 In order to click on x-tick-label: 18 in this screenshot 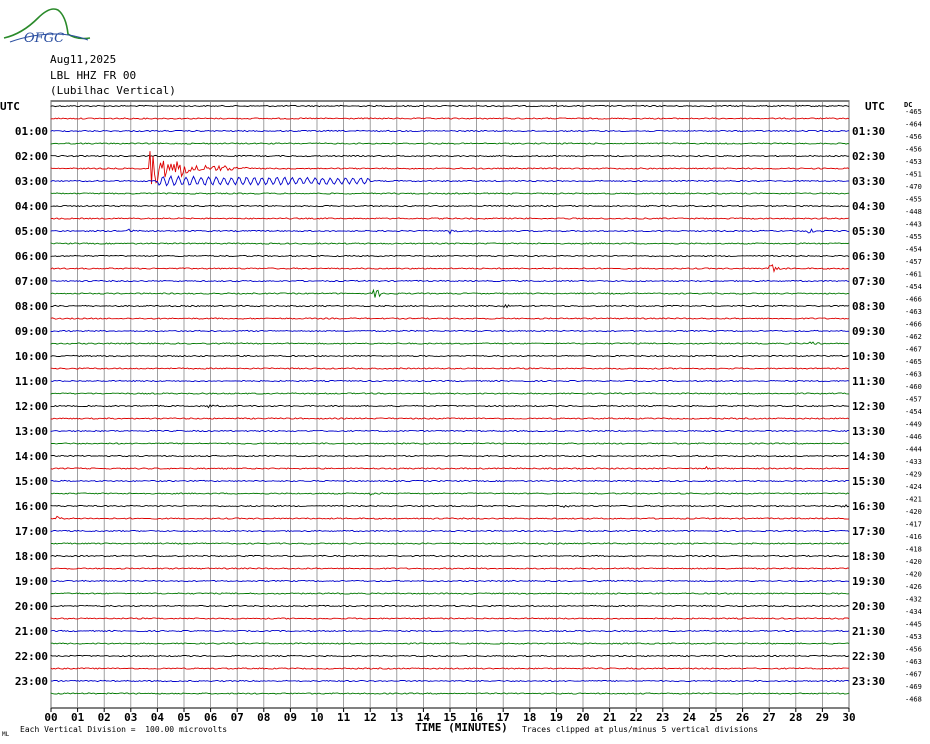, I will do `click(529, 717)`.